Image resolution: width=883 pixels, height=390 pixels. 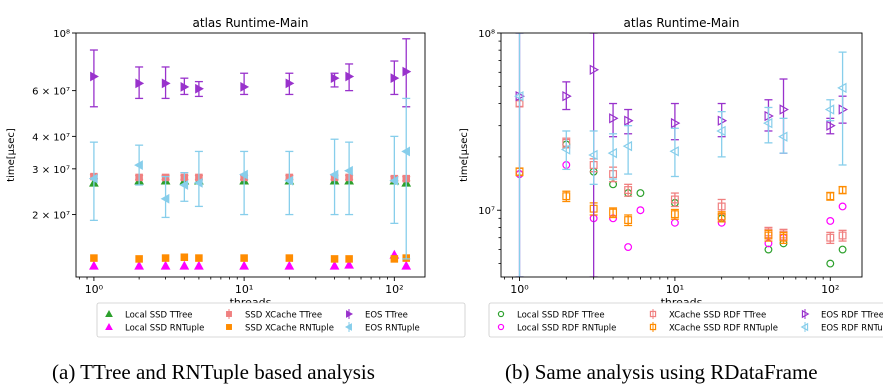 I want to click on y-tick-label: 6 × 10⁷, so click(x=51, y=92).